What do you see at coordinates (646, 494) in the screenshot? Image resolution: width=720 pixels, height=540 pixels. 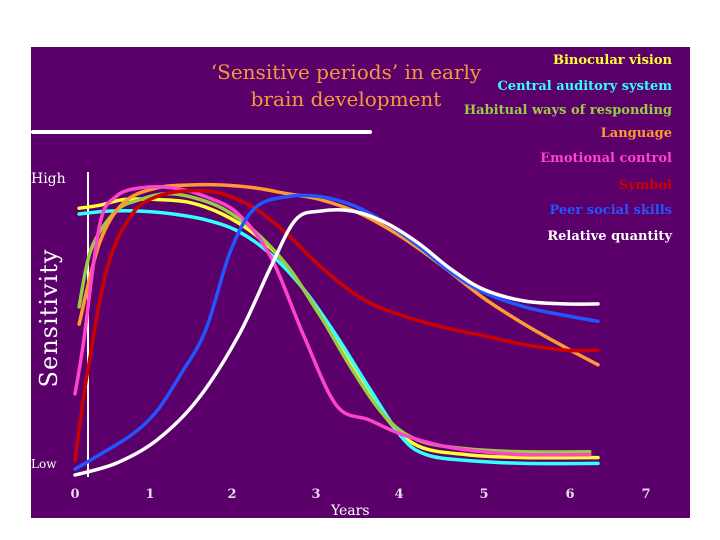 I see `x-tick-7: 7` at bounding box center [646, 494].